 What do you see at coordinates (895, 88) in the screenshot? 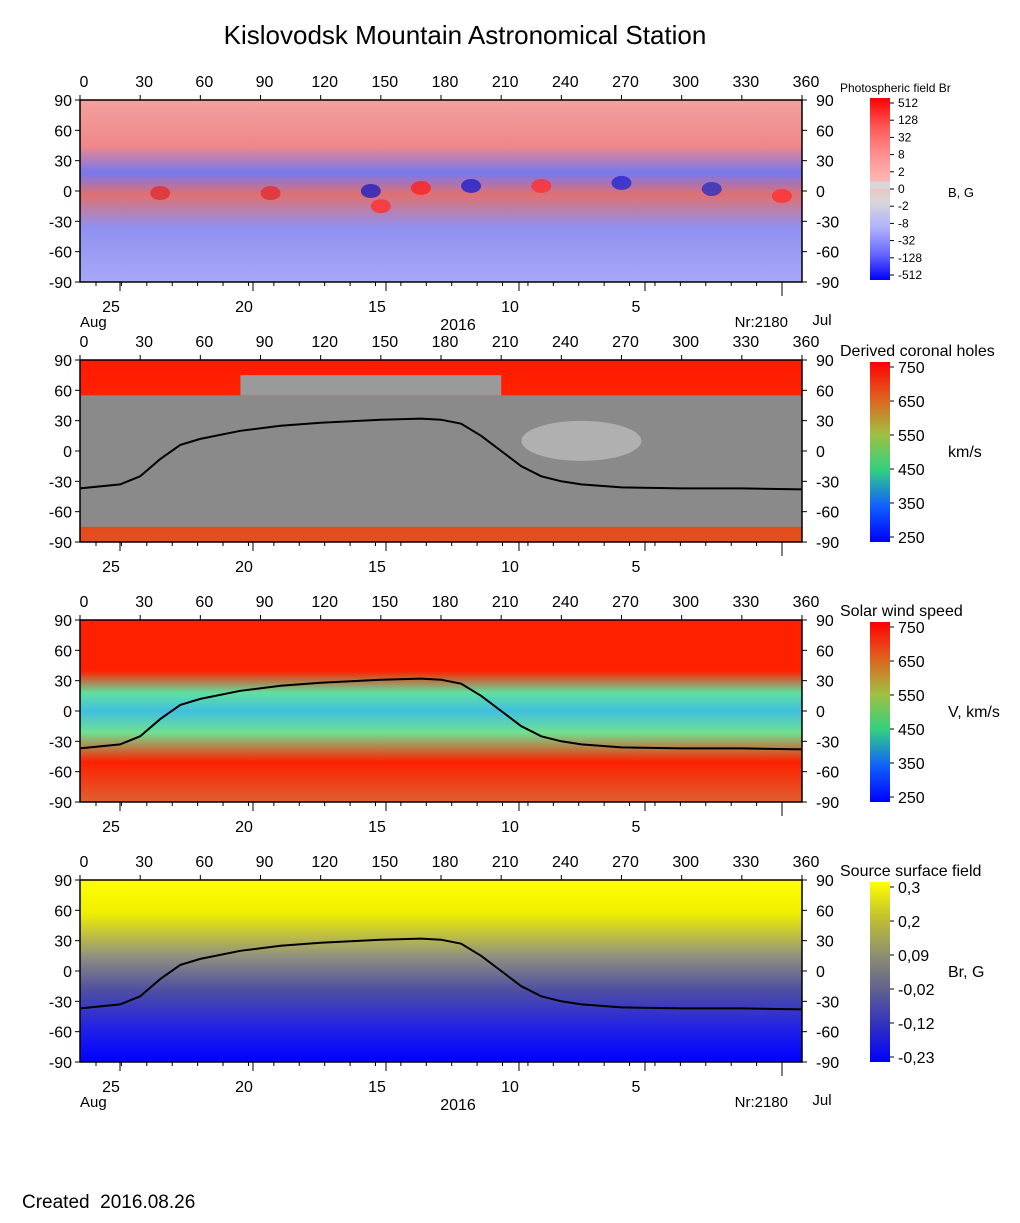
I see `panel-title: Photospheric field Br` at bounding box center [895, 88].